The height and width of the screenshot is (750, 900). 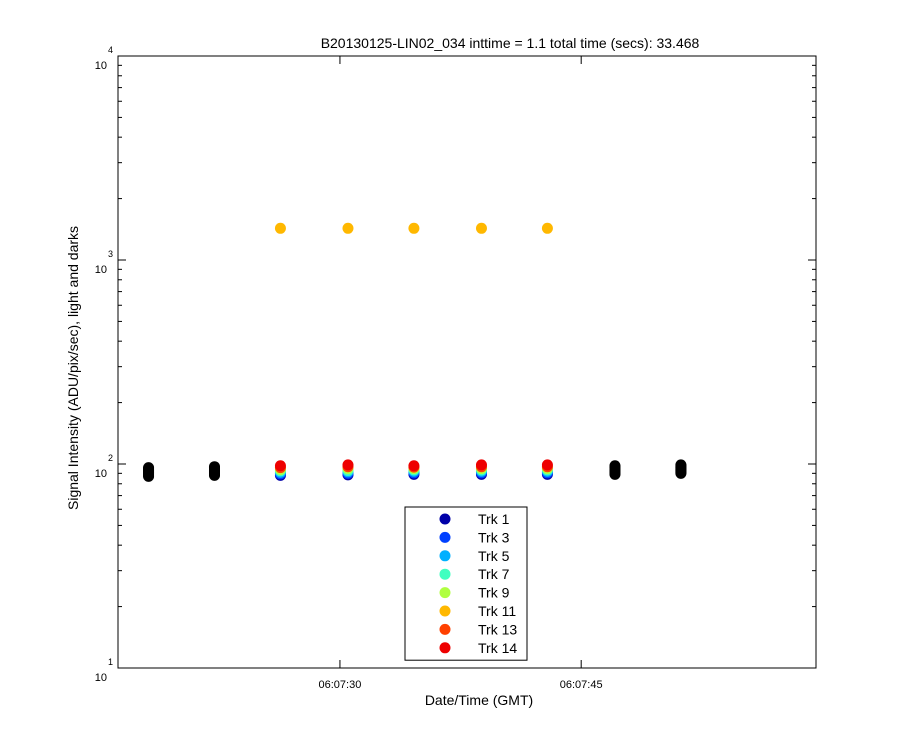 What do you see at coordinates (110, 50) in the screenshot?
I see `y-tick-exponent: 4` at bounding box center [110, 50].